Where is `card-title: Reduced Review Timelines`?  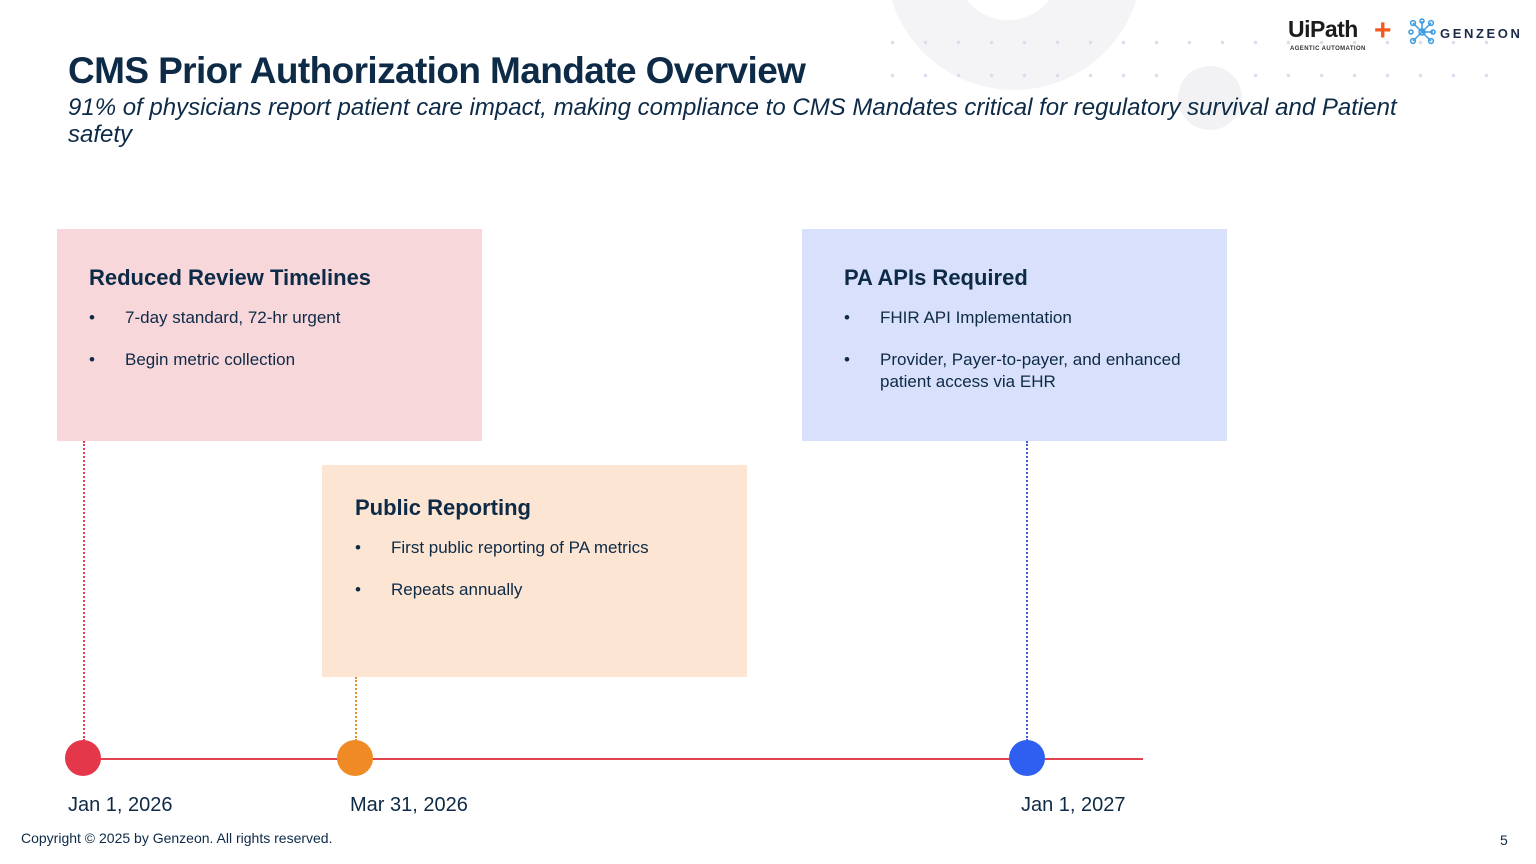 card-title: Reduced Review Timelines is located at coordinates (230, 277).